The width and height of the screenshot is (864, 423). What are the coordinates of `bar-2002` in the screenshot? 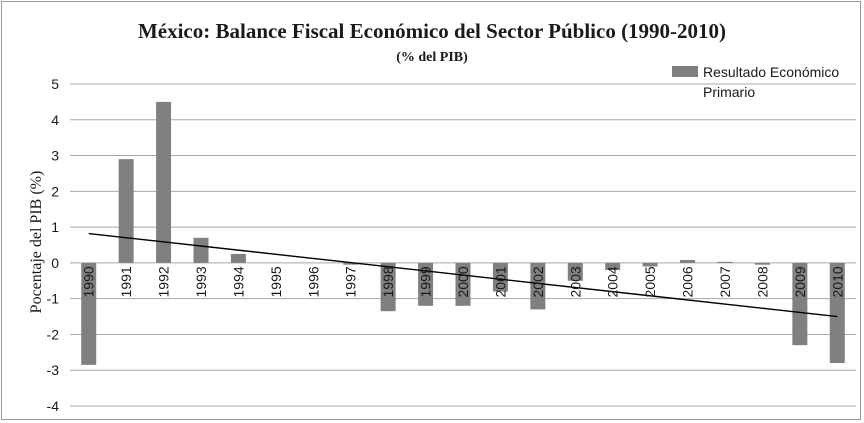 It's located at (538, 286).